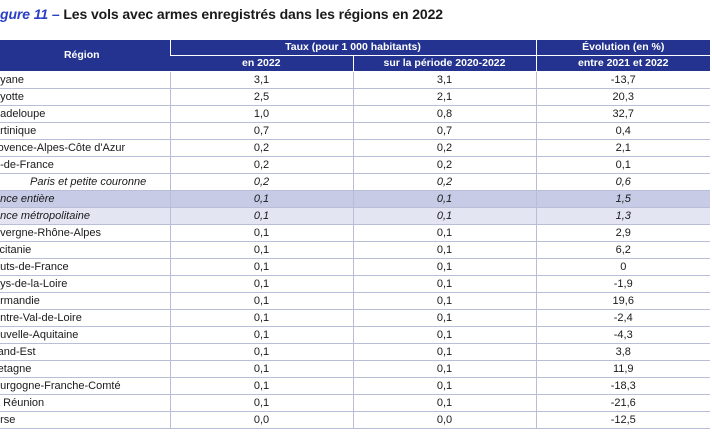  What do you see at coordinates (444, 131) in the screenshot?
I see `cell-taux-periode: 0,7` at bounding box center [444, 131].